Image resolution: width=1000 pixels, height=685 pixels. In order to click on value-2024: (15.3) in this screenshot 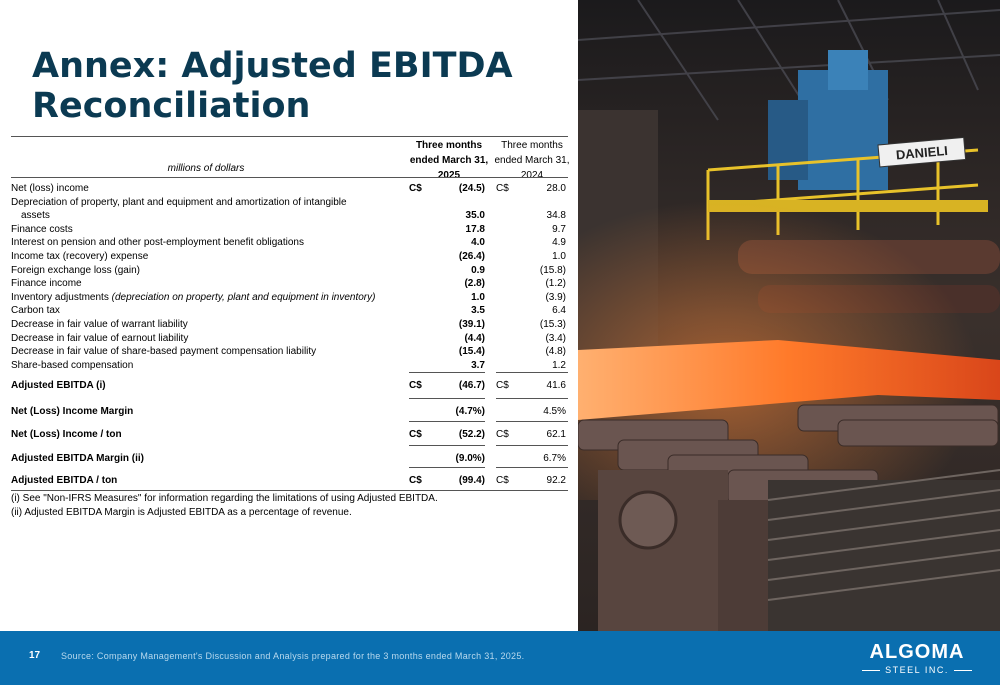, I will do `click(552, 324)`.